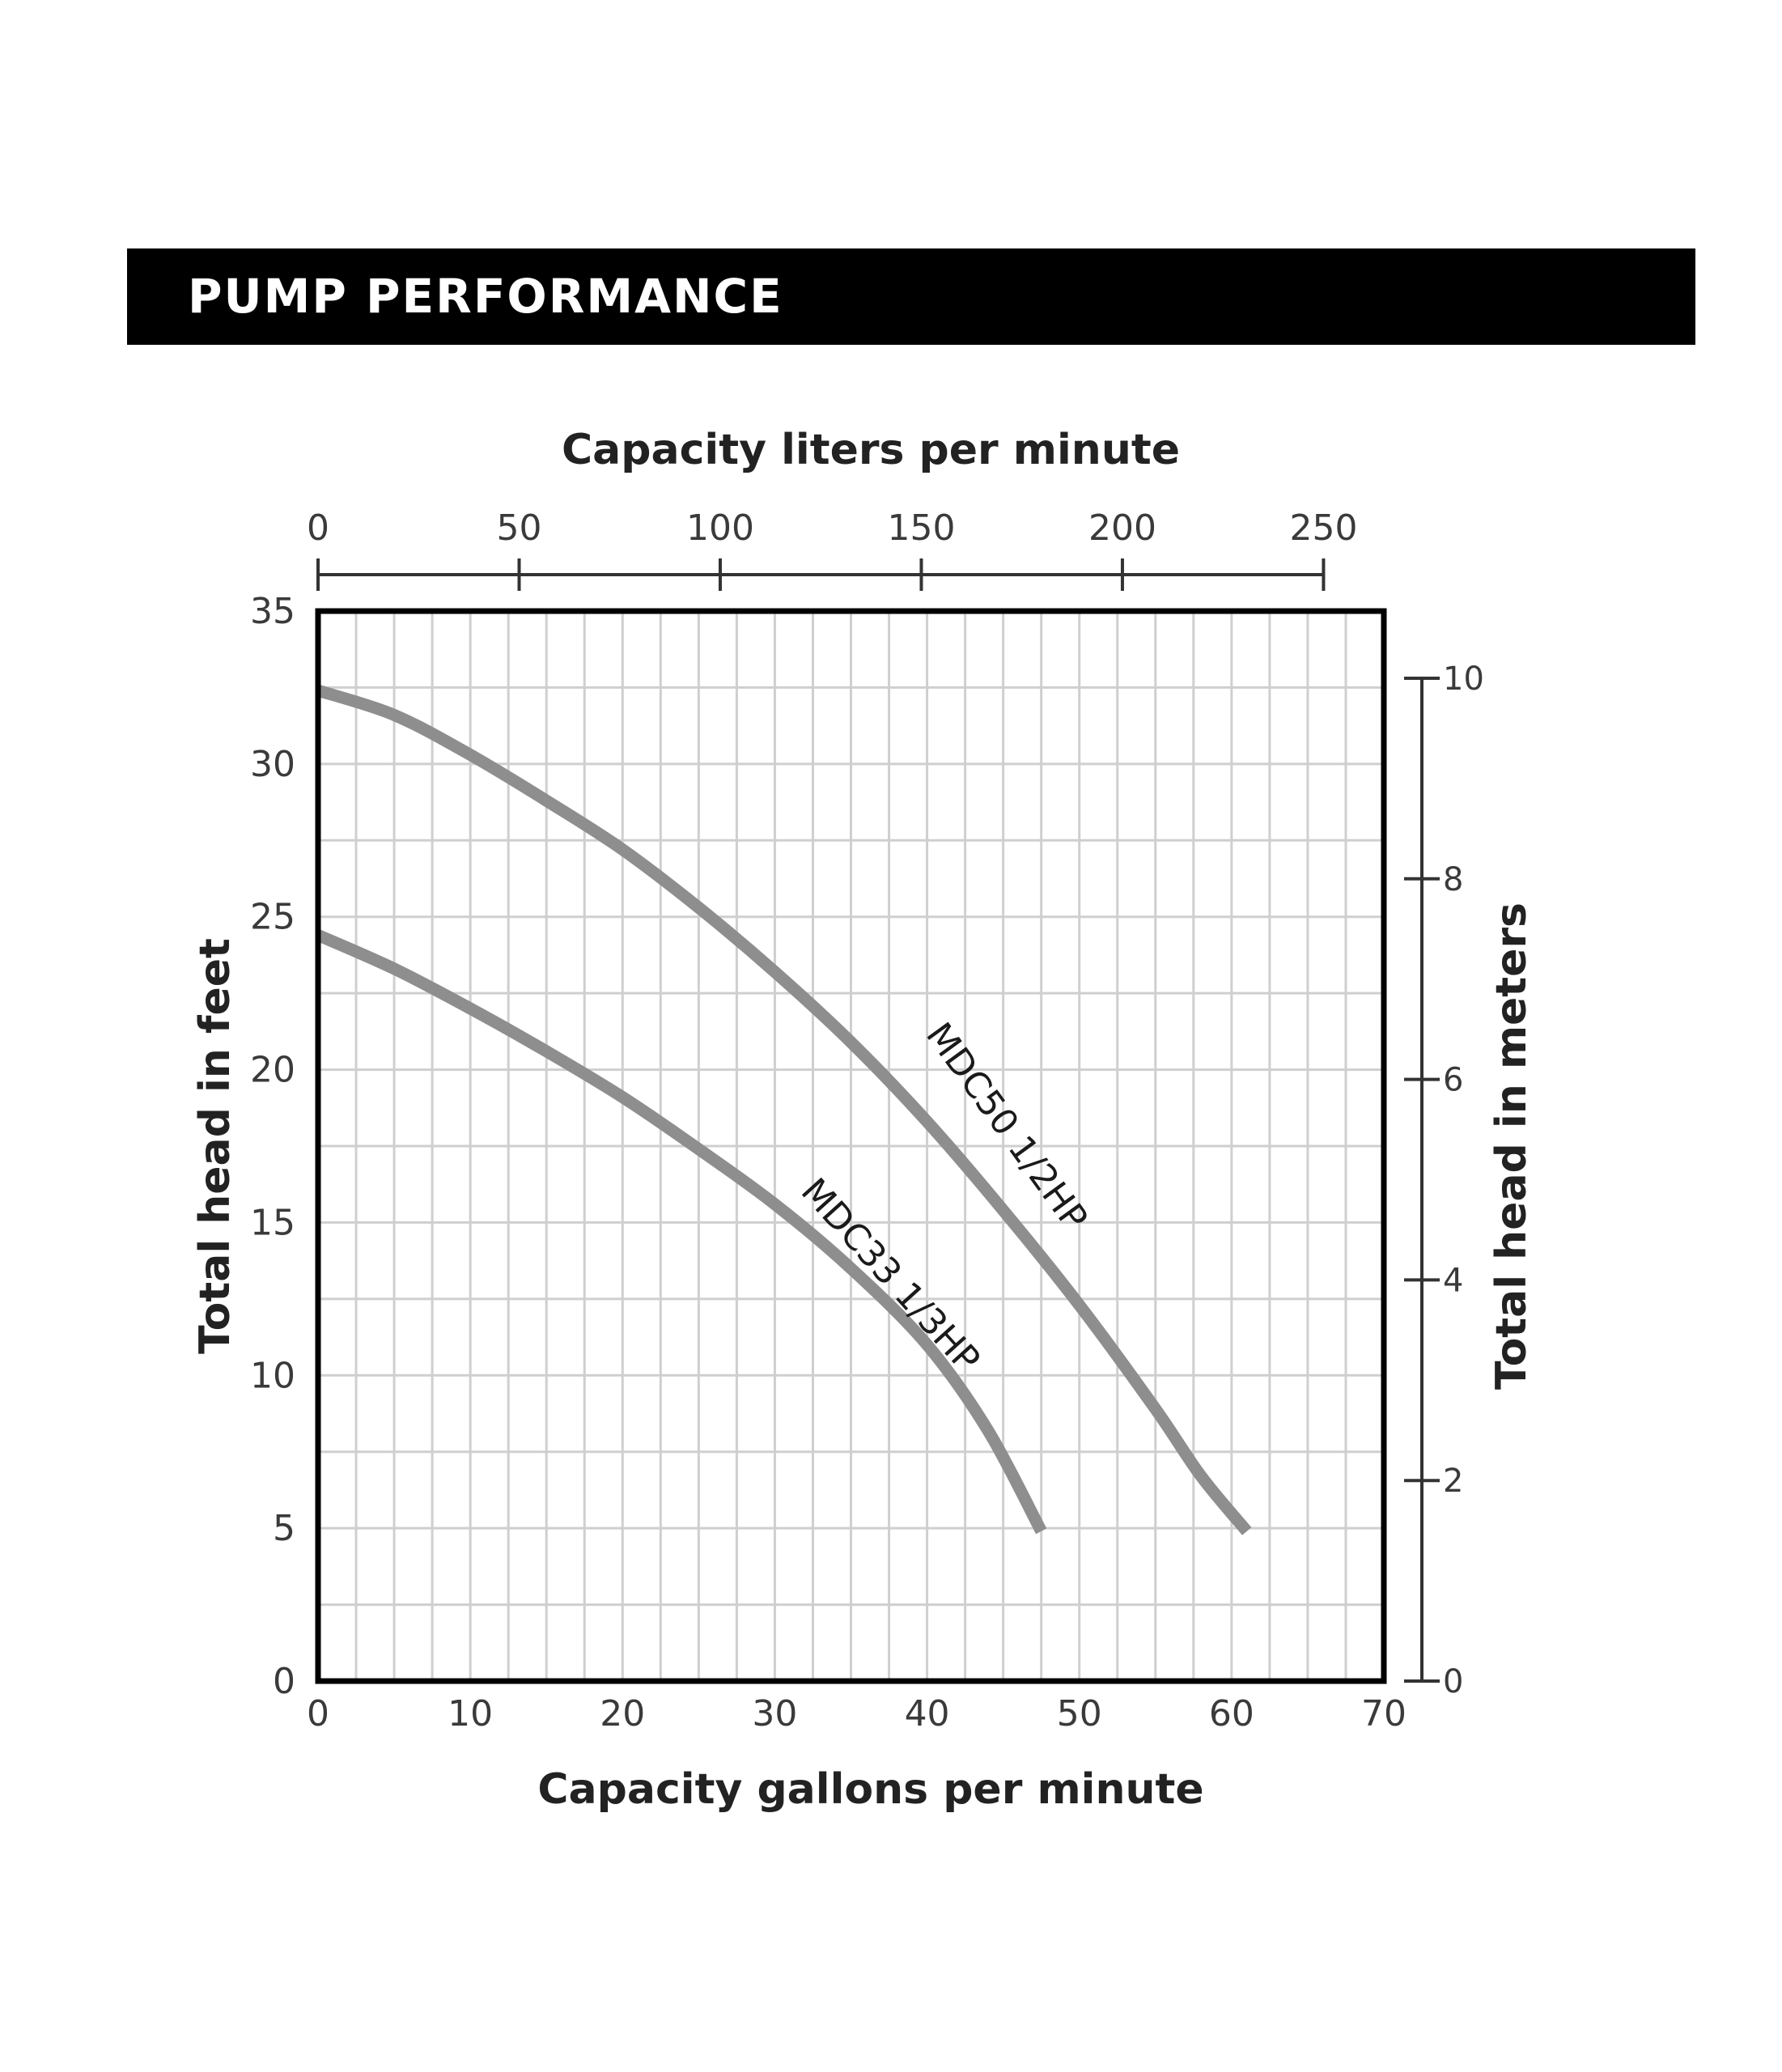 This screenshot has width=1782, height=2072. I want to click on x2-tick-label: 200, so click(1122, 528).